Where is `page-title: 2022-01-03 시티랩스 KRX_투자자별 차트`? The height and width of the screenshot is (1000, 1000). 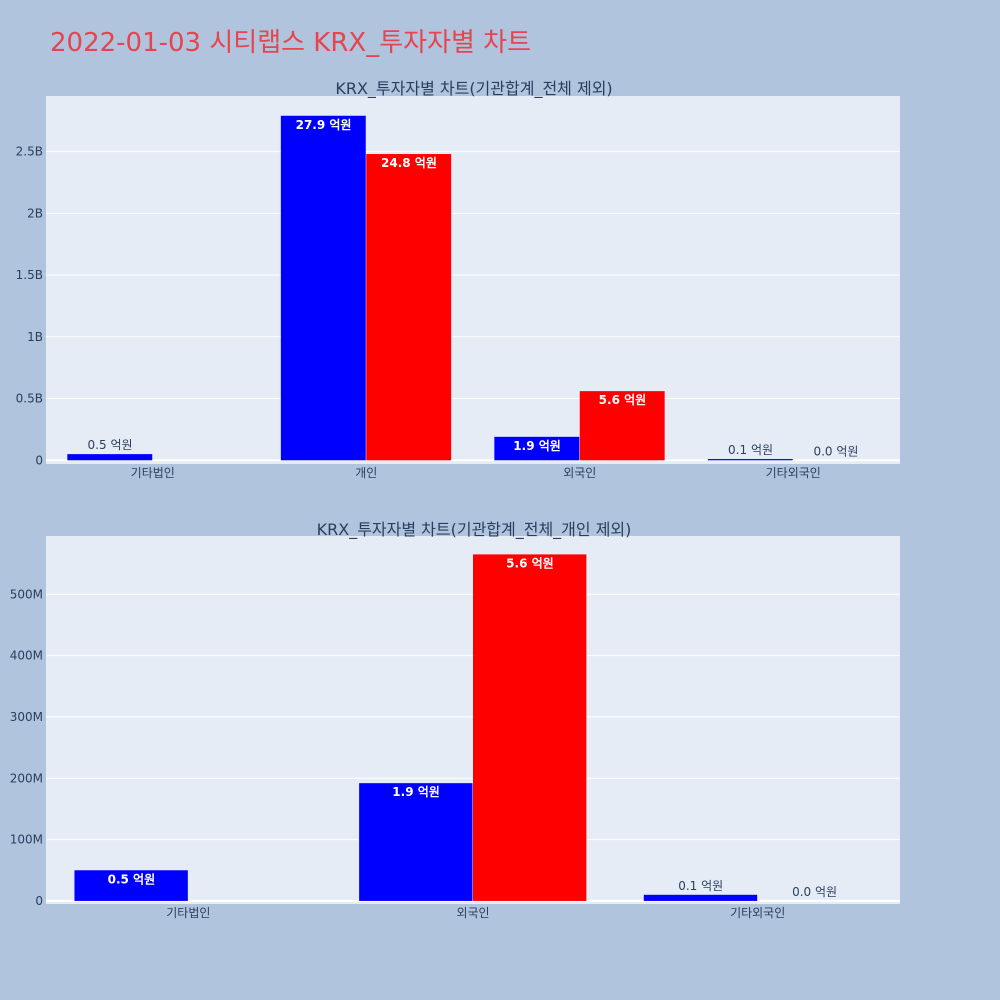 page-title: 2022-01-03 시티랩스 KRX_투자자별 차트 is located at coordinates (291, 43).